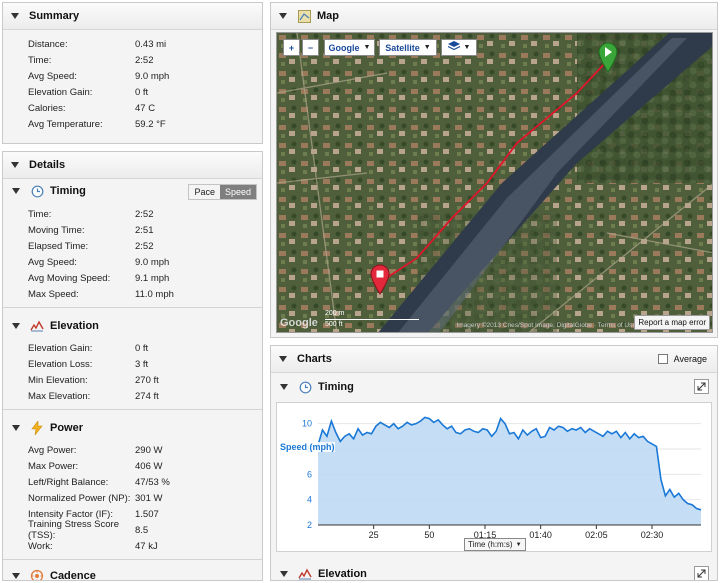  What do you see at coordinates (132, 76) in the screenshot?
I see `summary-row: Avg Speed: 9.0 mph` at bounding box center [132, 76].